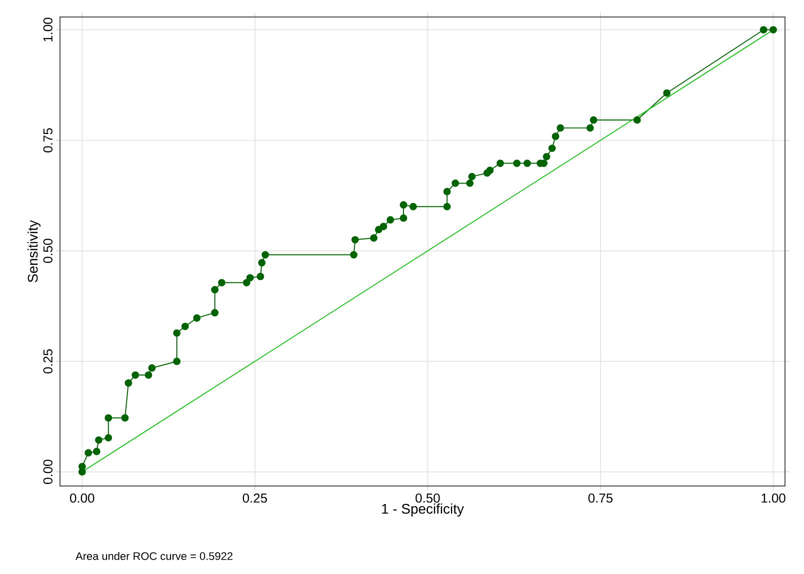 This screenshot has width=804, height=574. Describe the element at coordinates (600, 498) in the screenshot. I see `x-tick-label: 0.75` at that location.